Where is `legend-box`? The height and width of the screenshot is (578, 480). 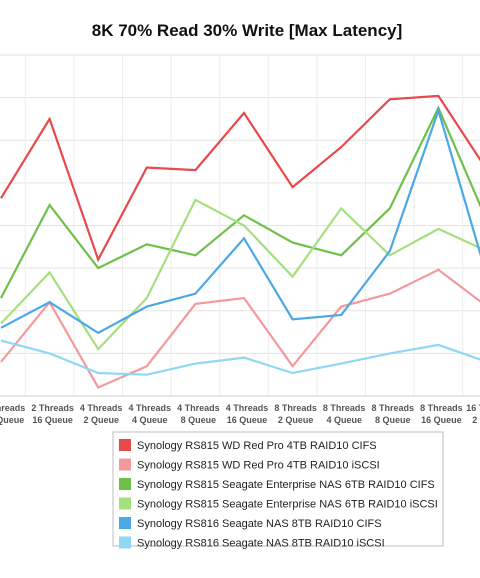
legend-box is located at coordinates (278, 489).